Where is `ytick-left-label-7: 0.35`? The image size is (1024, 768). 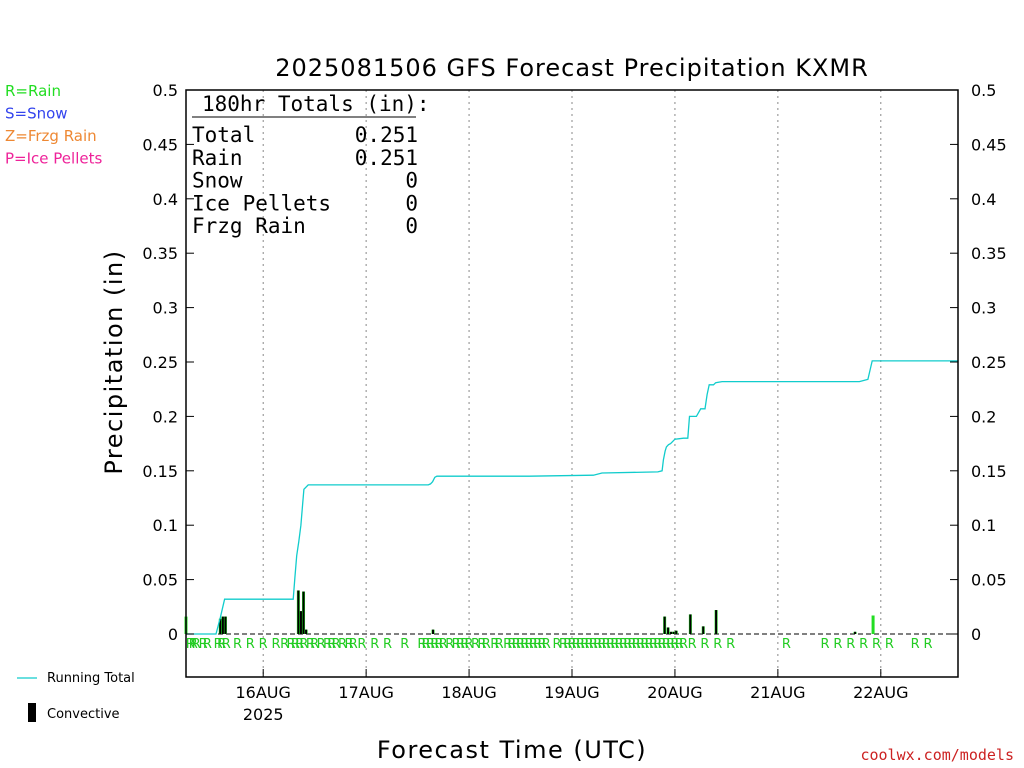 ytick-left-label-7: 0.35 is located at coordinates (160, 253).